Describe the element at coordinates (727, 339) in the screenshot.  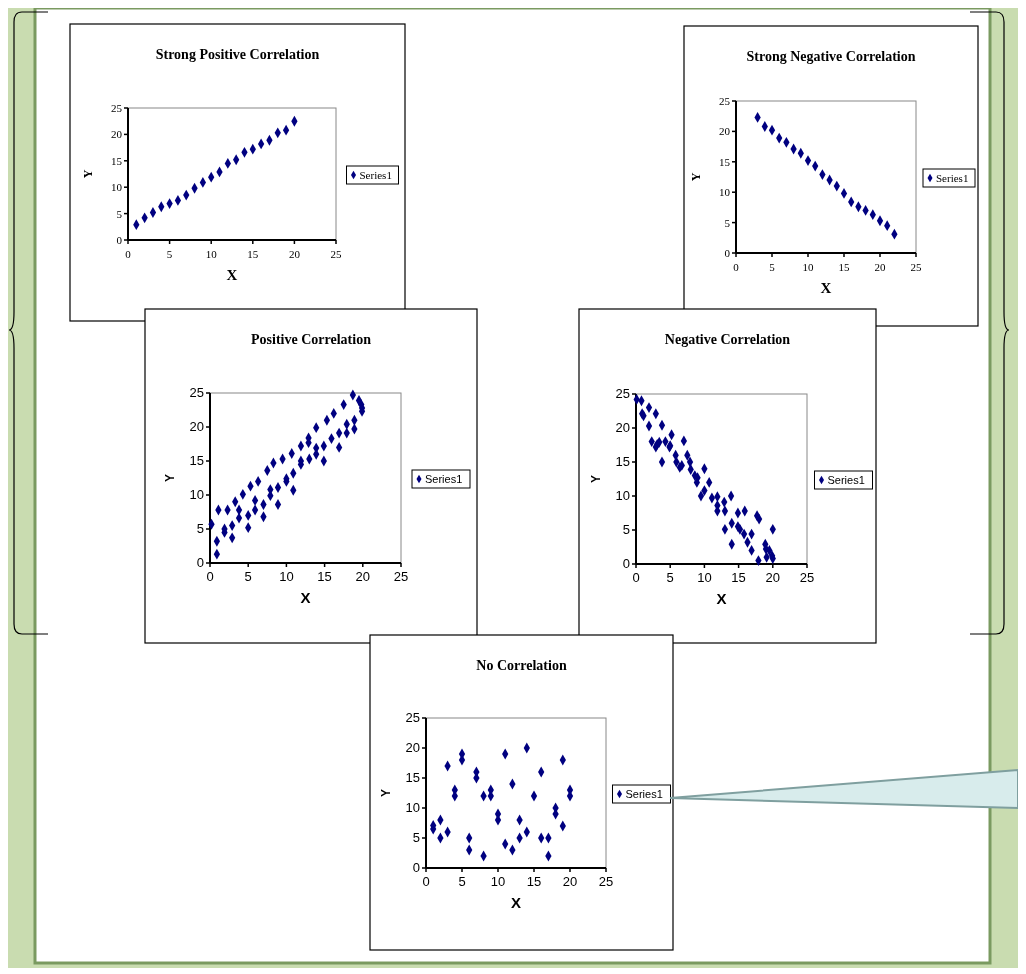
I see `chart-title: Negative Correlation` at that location.